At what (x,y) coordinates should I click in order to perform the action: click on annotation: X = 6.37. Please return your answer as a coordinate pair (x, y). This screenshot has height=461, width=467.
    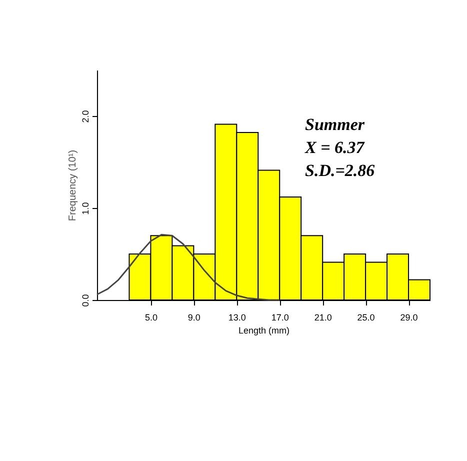
    Looking at the image, I should click on (335, 147).